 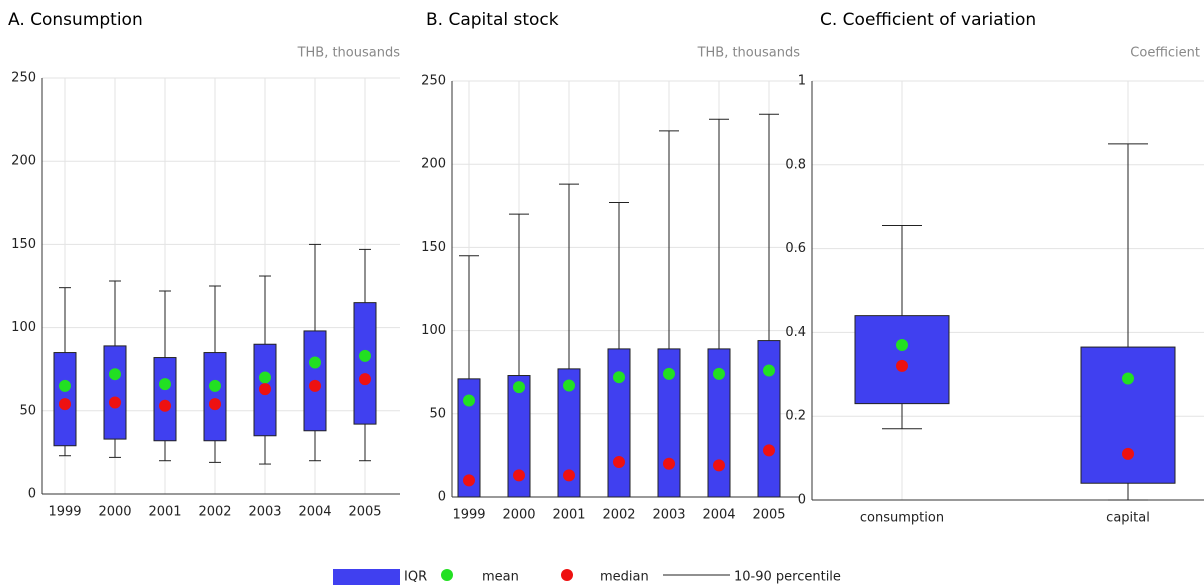 What do you see at coordinates (795, 332) in the screenshot?
I see `y-tick-label: 0.4` at bounding box center [795, 332].